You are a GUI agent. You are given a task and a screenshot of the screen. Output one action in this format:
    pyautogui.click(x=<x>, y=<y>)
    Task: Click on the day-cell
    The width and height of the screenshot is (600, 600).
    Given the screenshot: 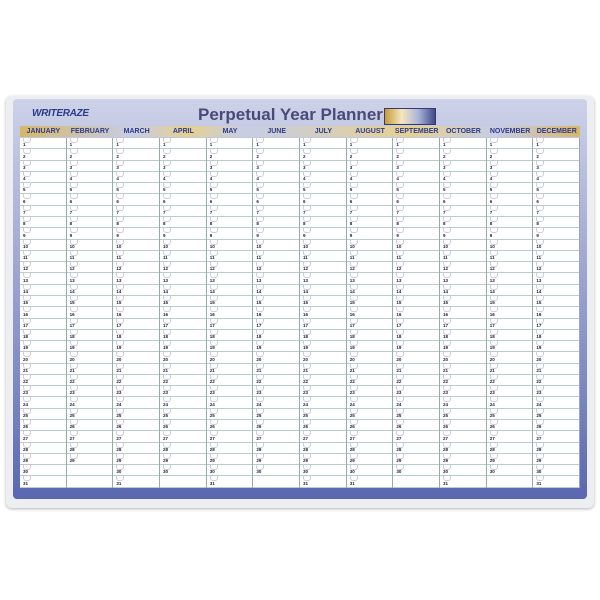 What is the action you would take?
    pyautogui.click(x=183, y=482)
    